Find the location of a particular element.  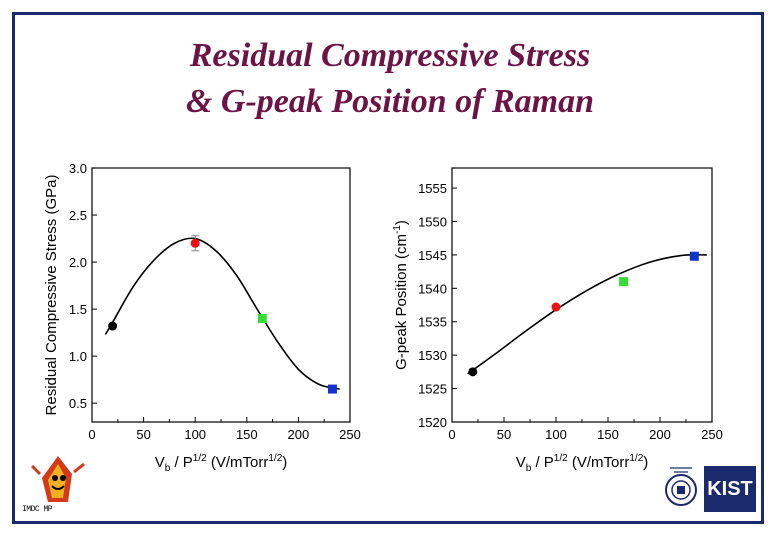

y-tick-label: 1555 is located at coordinates (432, 188).